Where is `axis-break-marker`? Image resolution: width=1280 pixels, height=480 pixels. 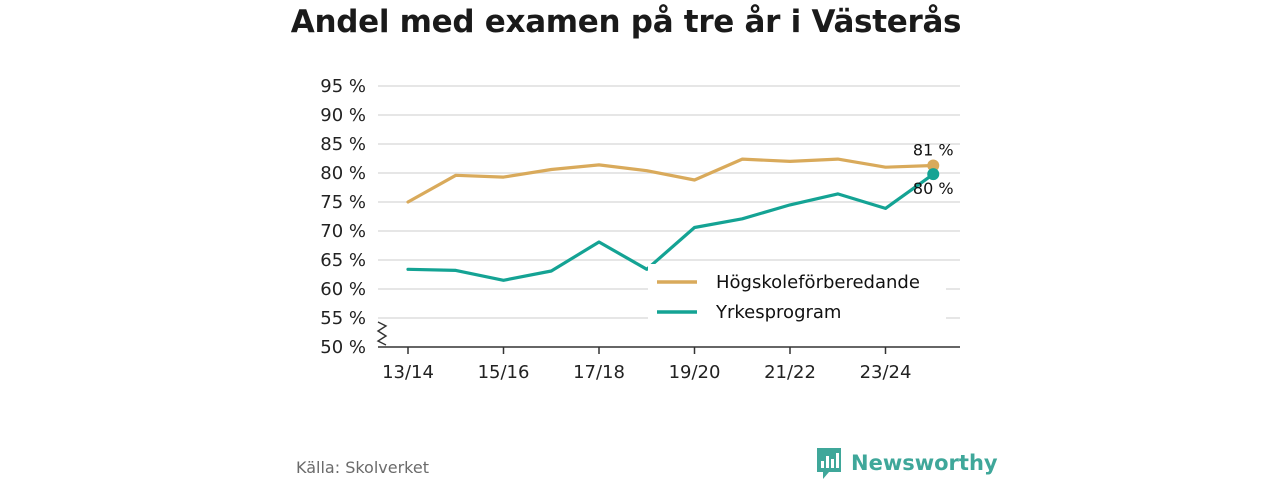
axis-break-marker is located at coordinates (382, 333).